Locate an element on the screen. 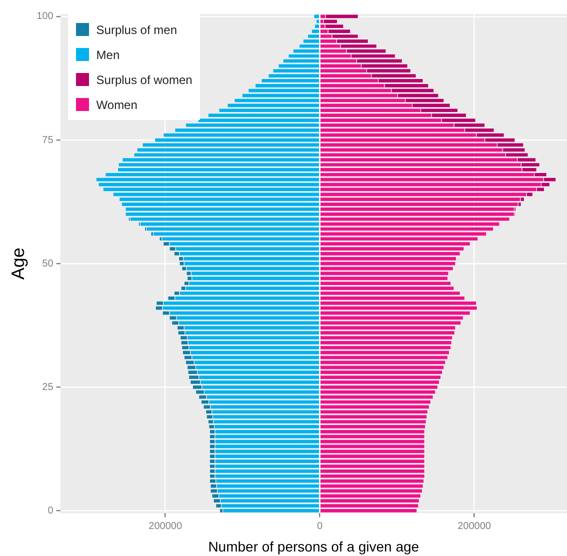 This screenshot has height=556, width=567. y-tick-label: 0 is located at coordinates (51, 510).